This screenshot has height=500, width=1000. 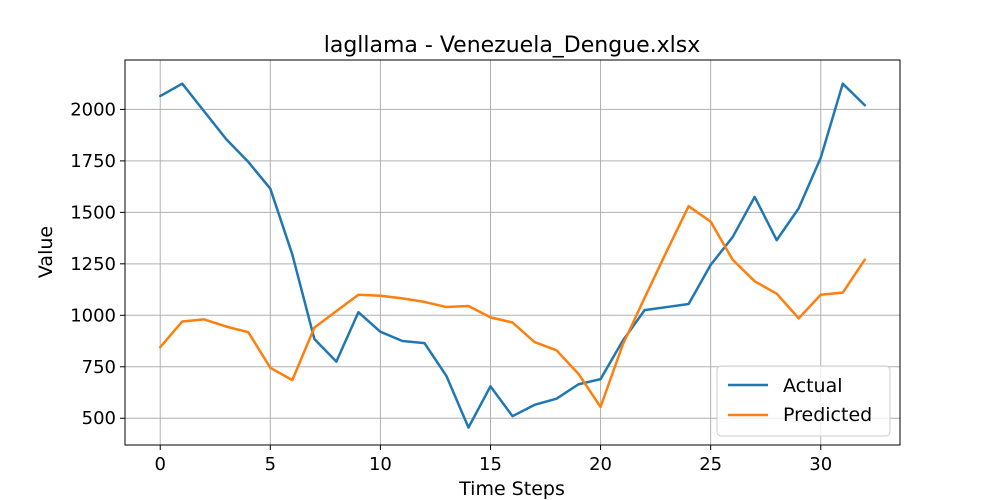 I want to click on y-tick-label: 1000, so click(x=93, y=315).